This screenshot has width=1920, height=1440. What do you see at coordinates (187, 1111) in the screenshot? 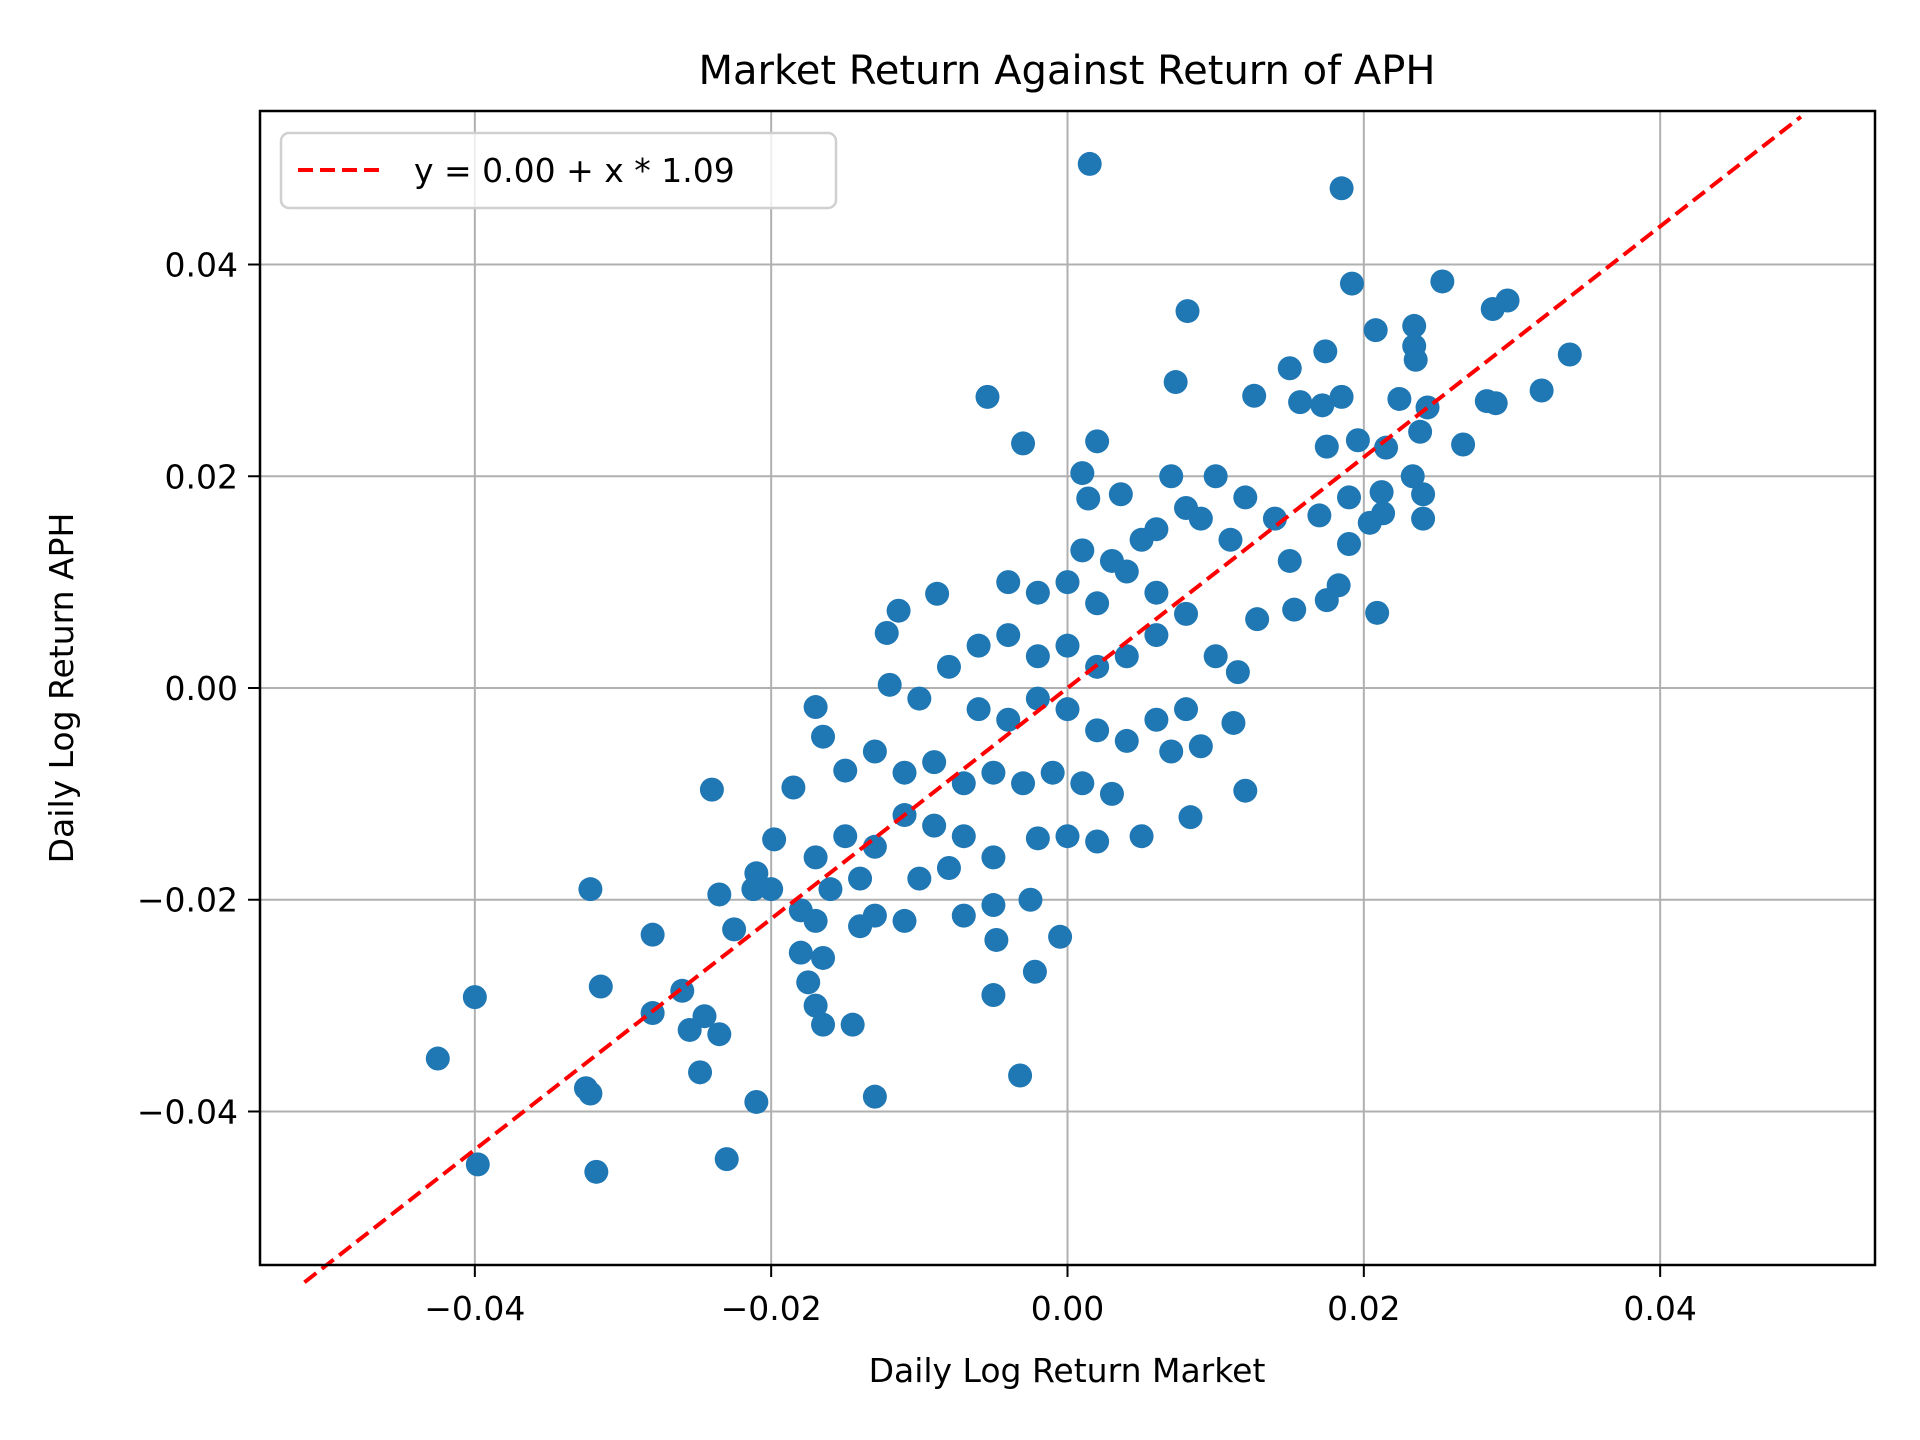
I see `y-tick-label: −0.04` at bounding box center [187, 1111].